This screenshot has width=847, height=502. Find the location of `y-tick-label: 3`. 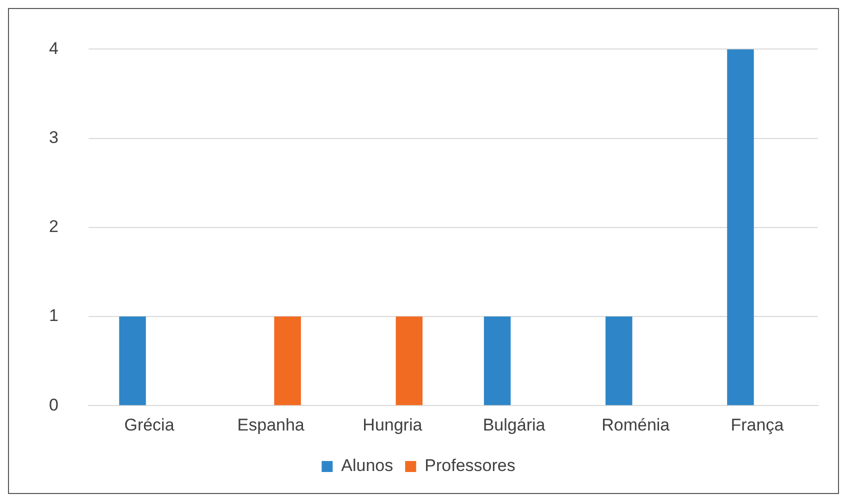

y-tick-label: 3 is located at coordinates (53, 137).